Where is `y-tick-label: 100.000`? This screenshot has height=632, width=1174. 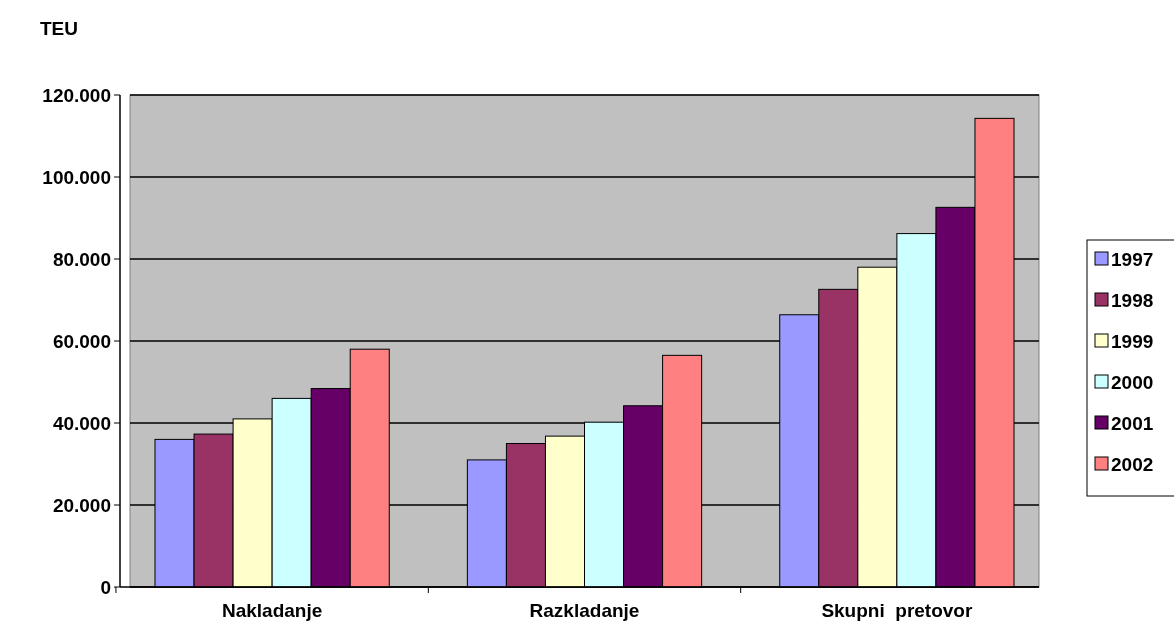 y-tick-label: 100.000 is located at coordinates (76, 177).